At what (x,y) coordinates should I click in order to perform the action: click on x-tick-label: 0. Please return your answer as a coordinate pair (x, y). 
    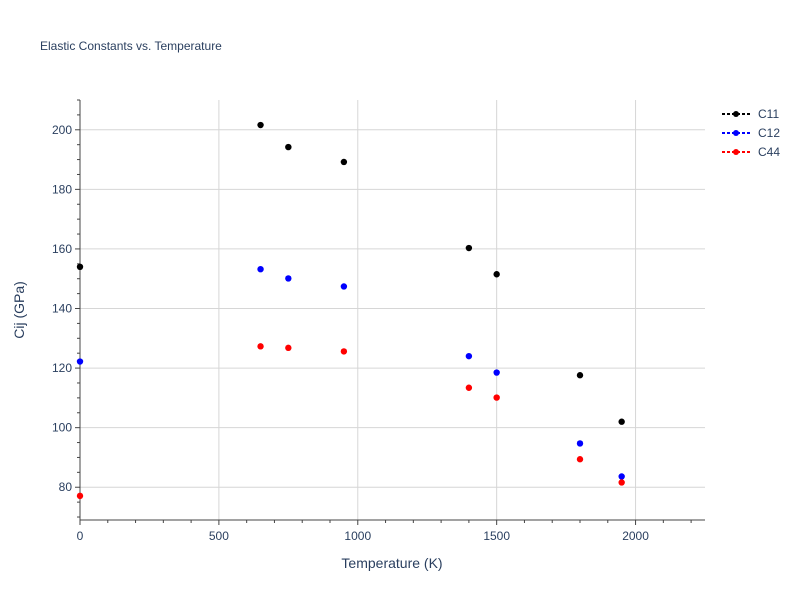
    Looking at the image, I should click on (80, 536).